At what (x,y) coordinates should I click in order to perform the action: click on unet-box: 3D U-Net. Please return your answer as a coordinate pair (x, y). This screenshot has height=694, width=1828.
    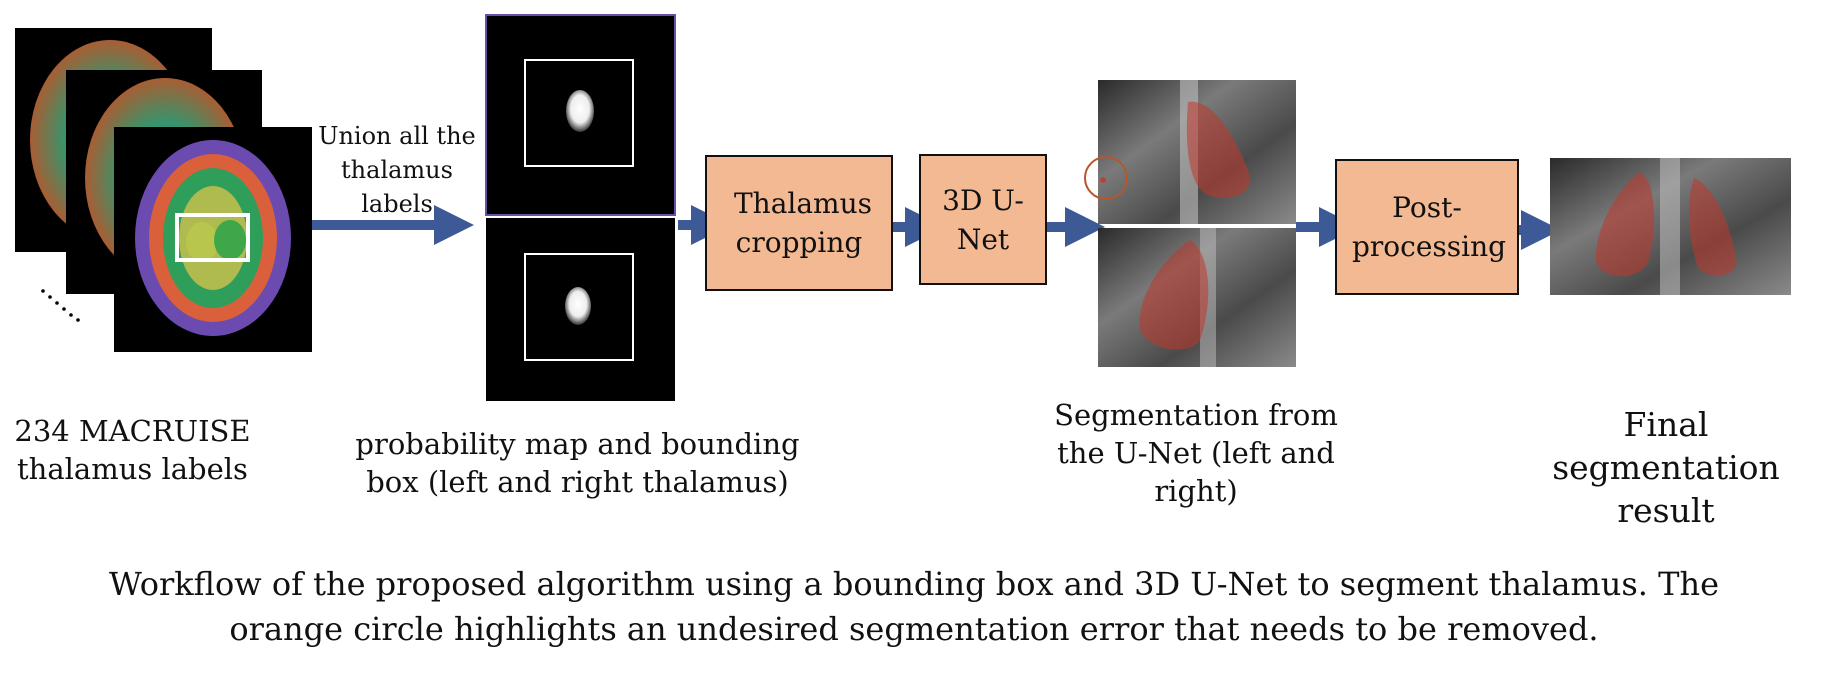
    Looking at the image, I should click on (983, 219).